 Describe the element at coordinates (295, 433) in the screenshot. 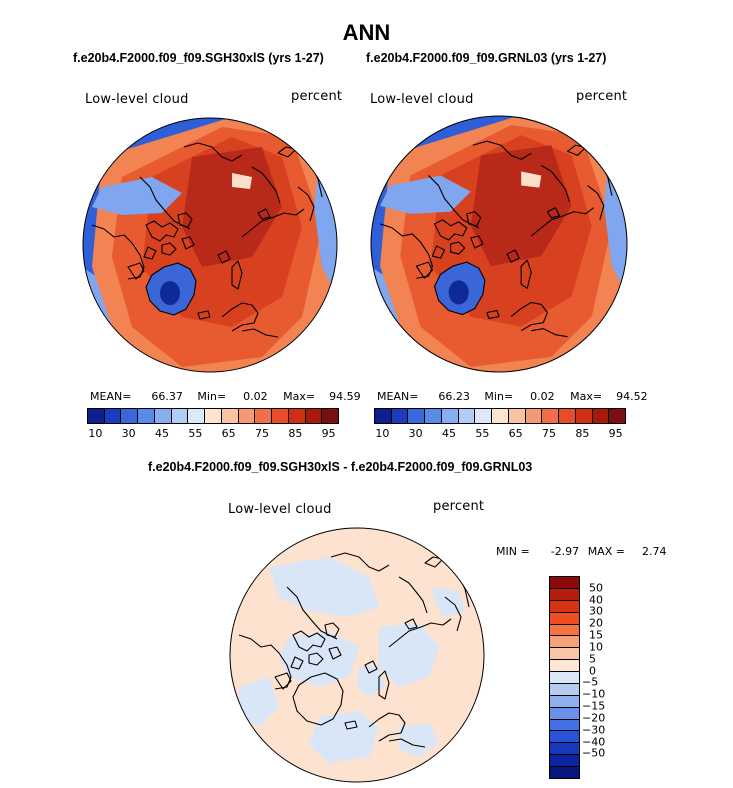

I see `colorbar-tick-label: 85` at that location.